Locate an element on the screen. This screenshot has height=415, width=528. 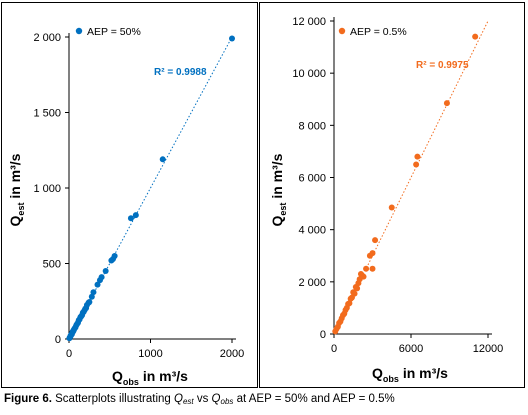
caption-label: Figure 6. is located at coordinates (28, 399).